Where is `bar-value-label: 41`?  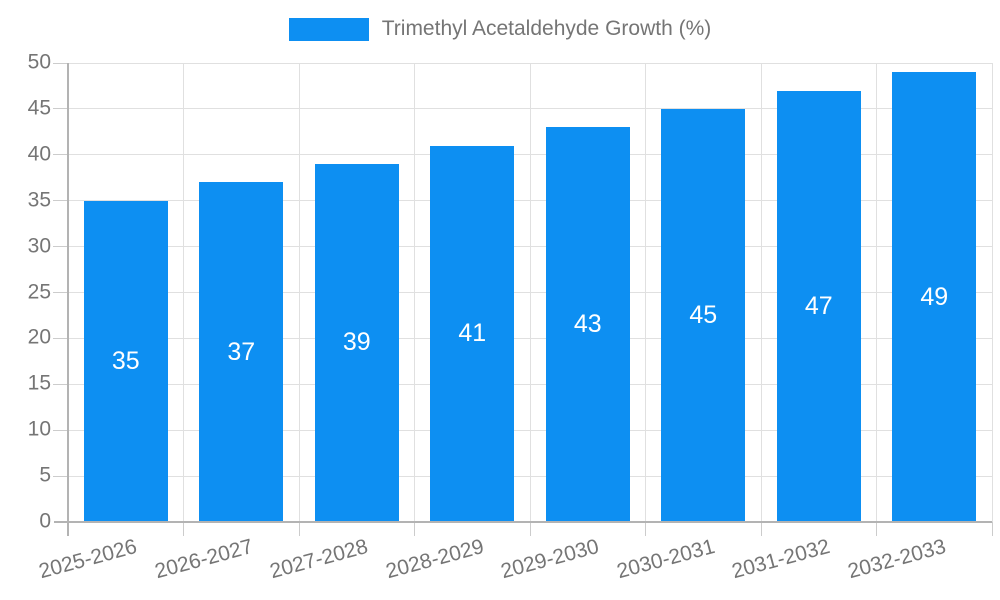 bar-value-label: 41 is located at coordinates (472, 333).